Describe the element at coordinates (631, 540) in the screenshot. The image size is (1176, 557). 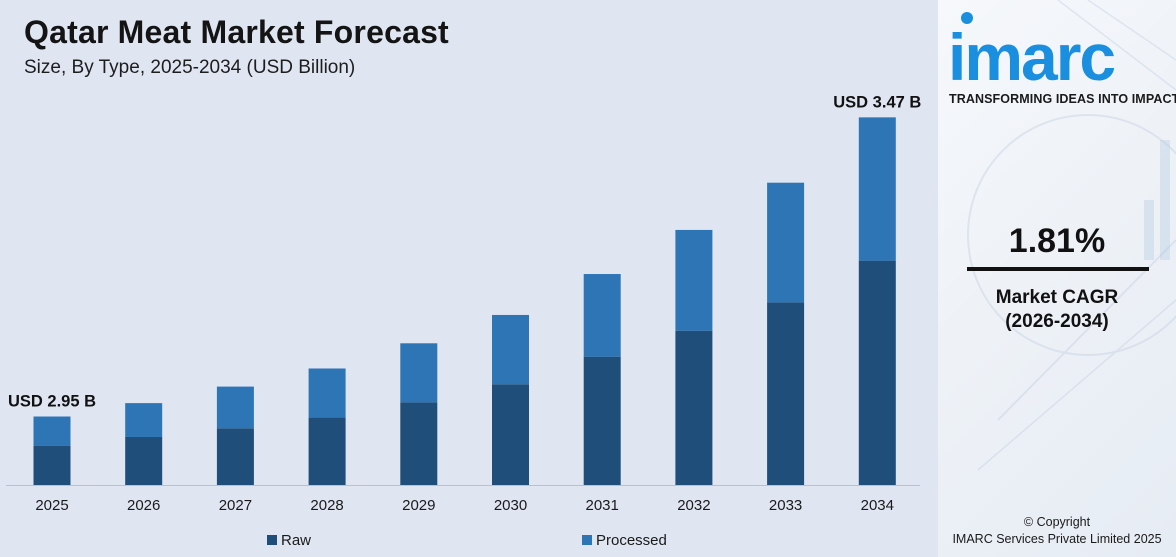
I see `legend-label-processed: Processed` at that location.